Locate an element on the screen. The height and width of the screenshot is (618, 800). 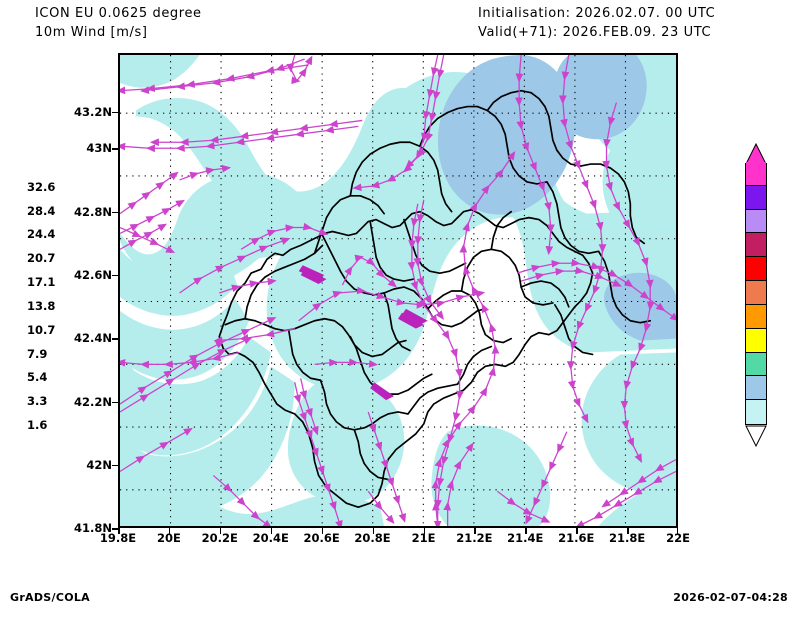
x-tick: 21.8E is located at coordinates (627, 538).